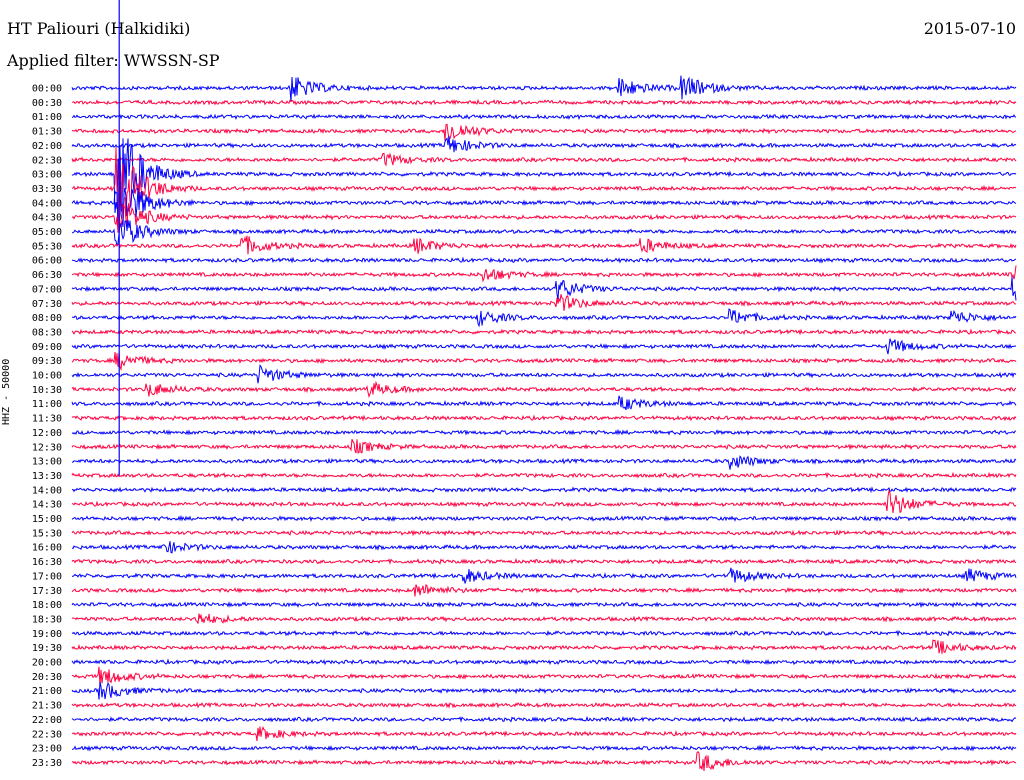 The image size is (1024, 780). What do you see at coordinates (47, 462) in the screenshot?
I see `row-time-label: 13:00` at bounding box center [47, 462].